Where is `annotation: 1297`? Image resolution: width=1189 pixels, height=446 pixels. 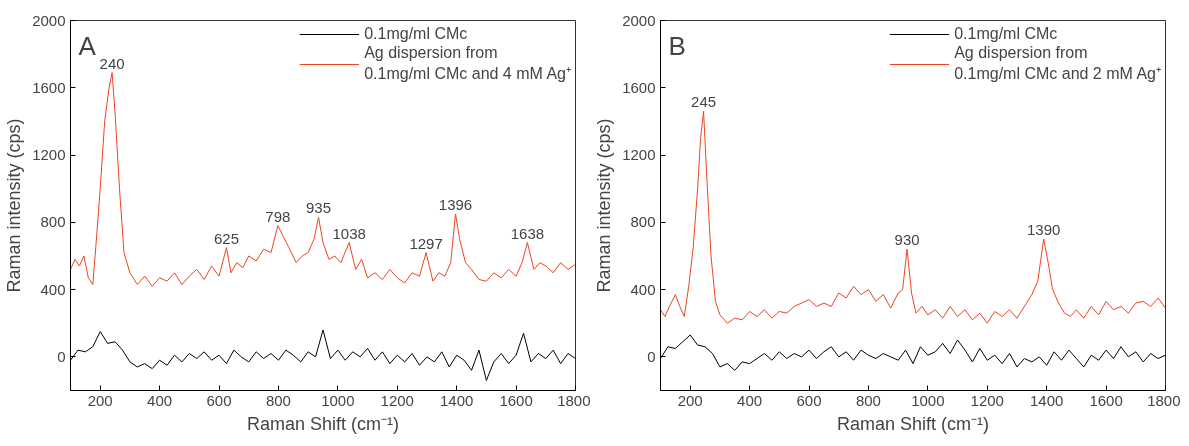
annotation: 1297 is located at coordinates (426, 243).